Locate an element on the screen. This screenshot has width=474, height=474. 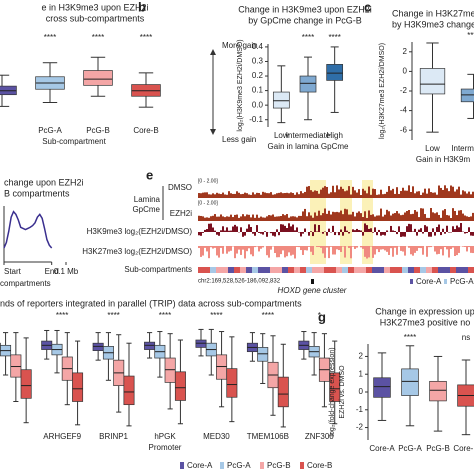
chart-title: by GpCme change in PcG-B is located at coordinates (305, 20).